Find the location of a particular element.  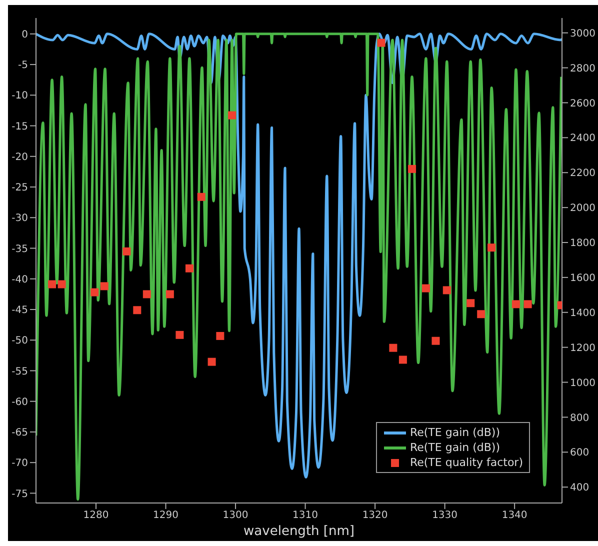

x-tick-label: 1320 is located at coordinates (375, 516).